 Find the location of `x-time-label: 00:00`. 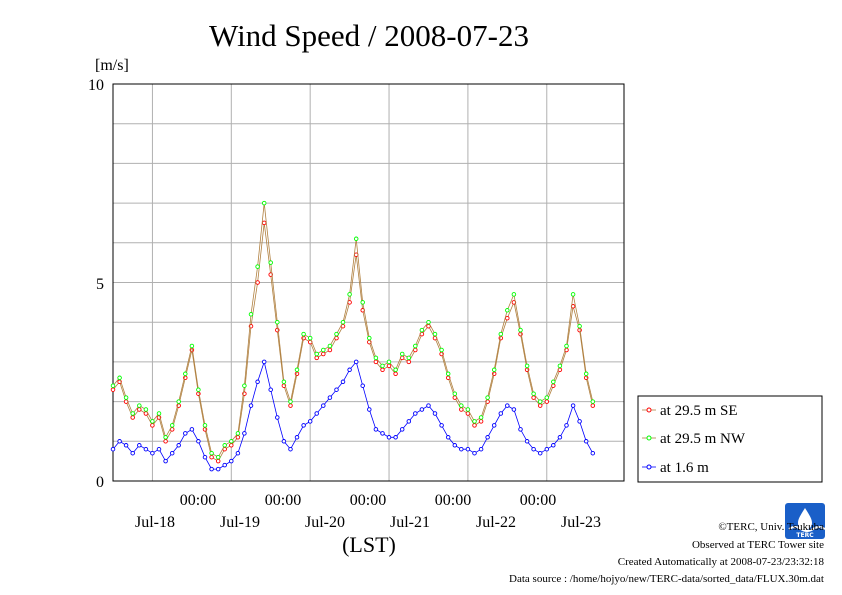

x-time-label: 00:00 is located at coordinates (368, 500).